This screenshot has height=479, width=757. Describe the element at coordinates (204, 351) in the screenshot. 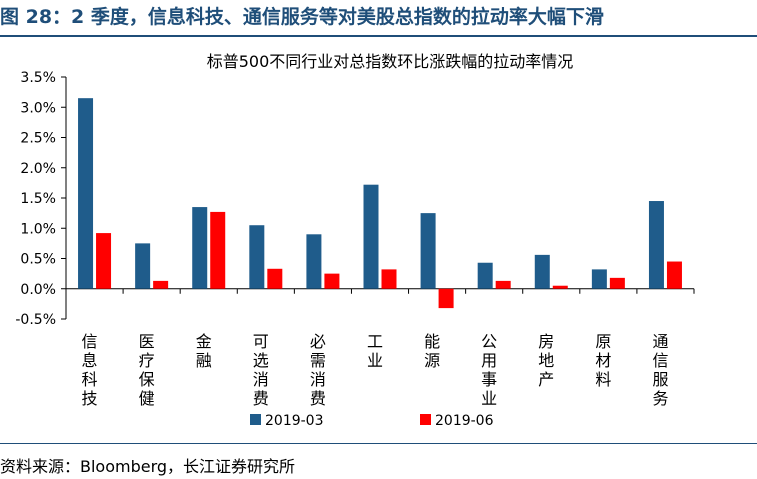

I see `x-tick-label: 金融` at that location.